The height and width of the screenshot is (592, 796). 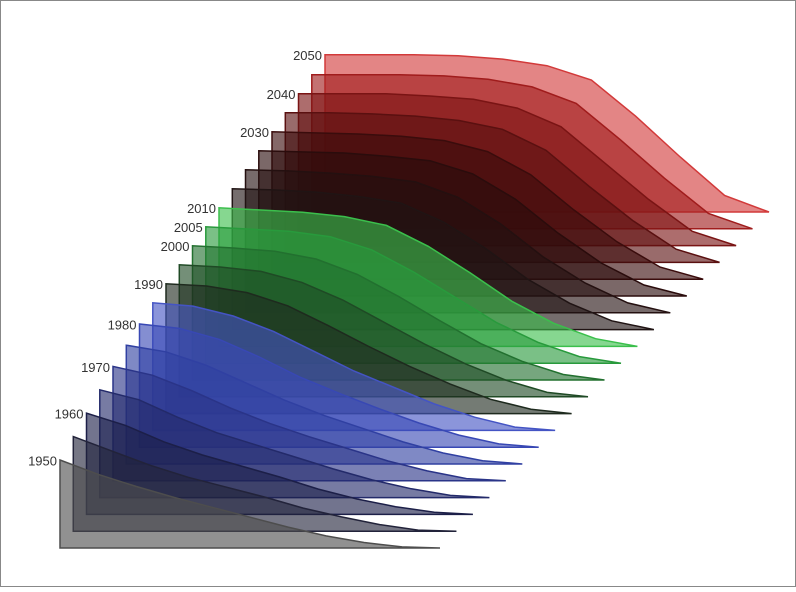 What do you see at coordinates (254, 132) in the screenshot?
I see `layer-label: 2030` at bounding box center [254, 132].